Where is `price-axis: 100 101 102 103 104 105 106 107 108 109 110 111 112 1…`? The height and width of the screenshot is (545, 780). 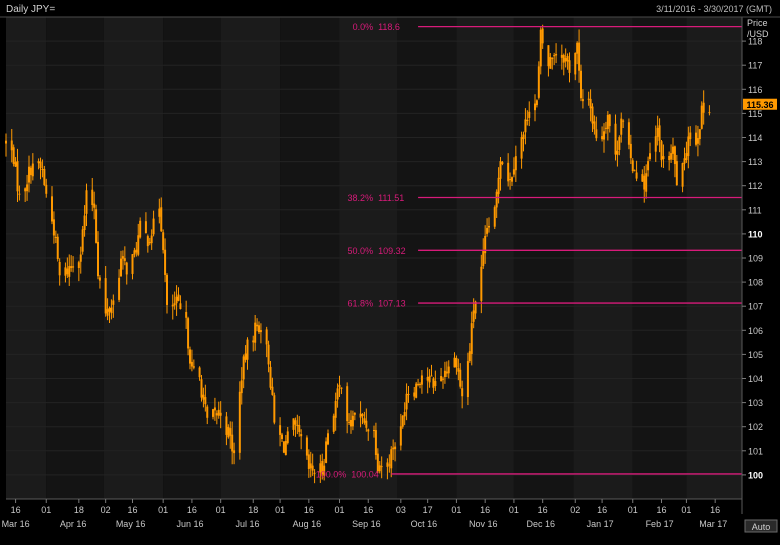
price-axis: 100 101 102 103 104 105 106 107 108 109 110 111 112 1… is located at coordinates (752, 259).